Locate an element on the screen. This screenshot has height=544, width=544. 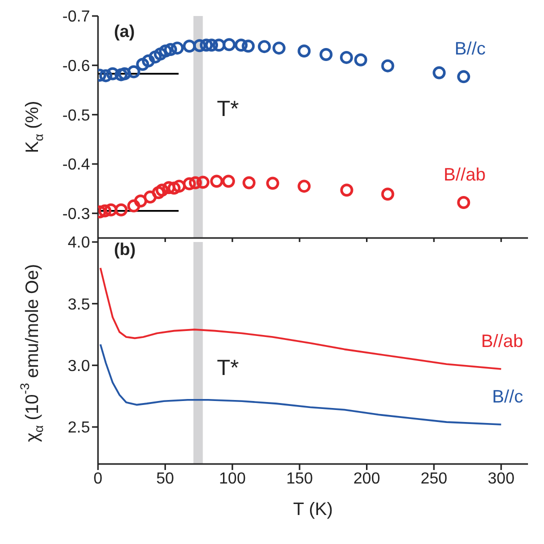
x-tick-label: 150 is located at coordinates (300, 479).